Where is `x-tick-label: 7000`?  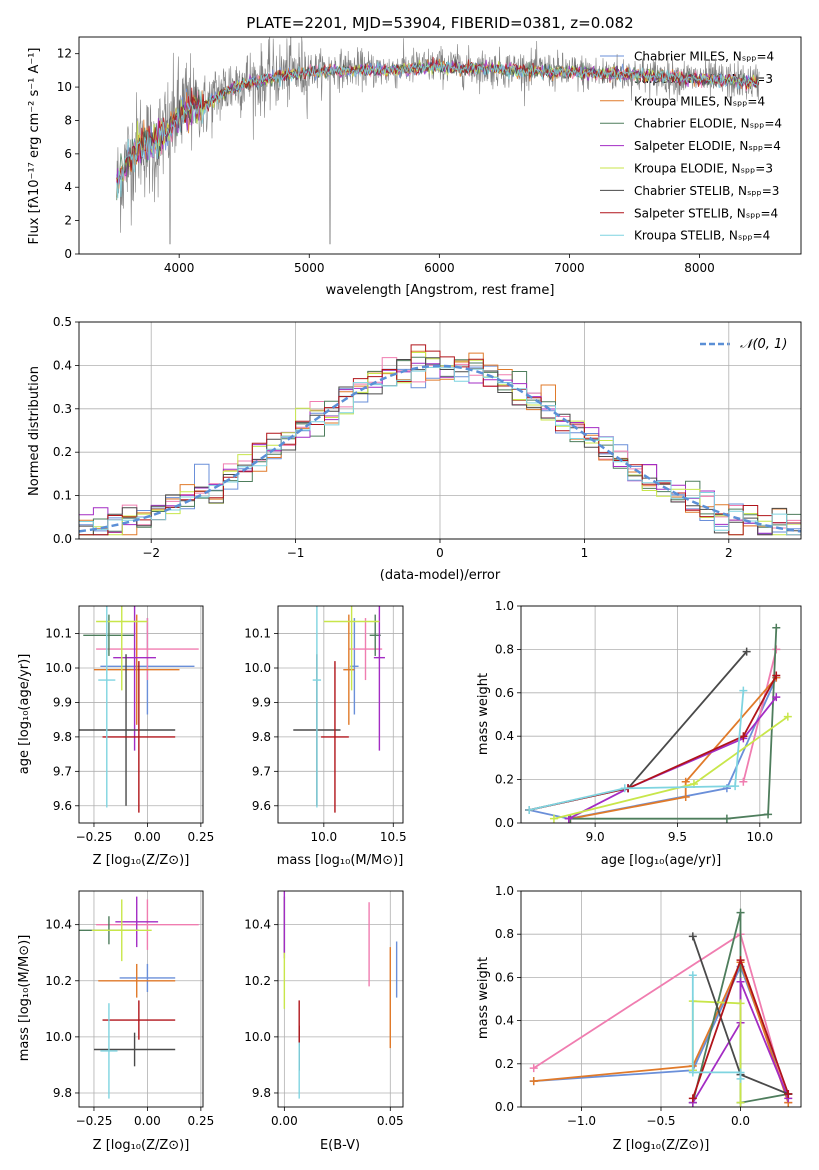
x-tick-label: 7000 is located at coordinates (569, 268).